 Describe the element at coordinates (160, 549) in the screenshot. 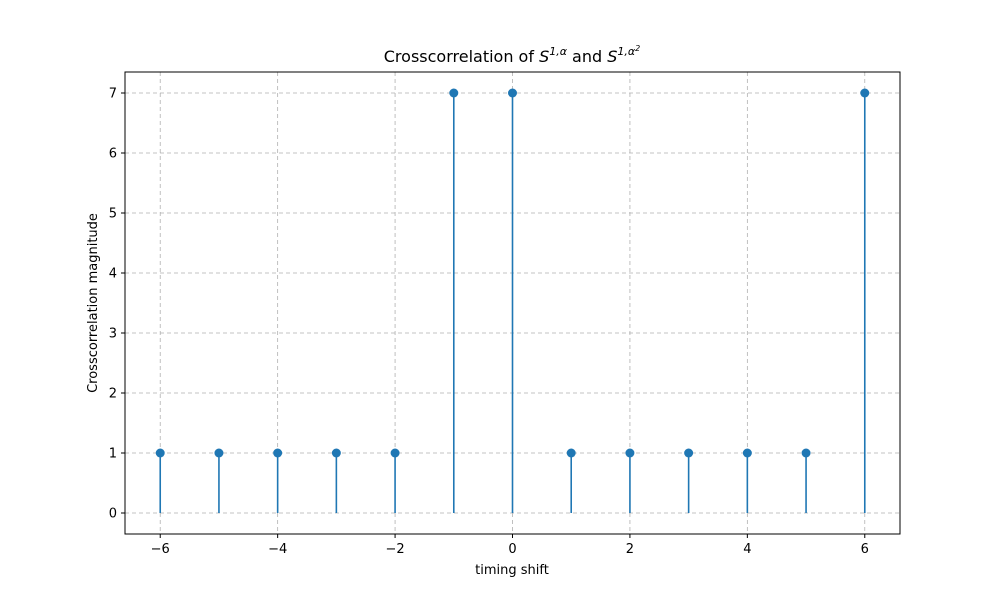

I see `x-tick-label: −6` at that location.